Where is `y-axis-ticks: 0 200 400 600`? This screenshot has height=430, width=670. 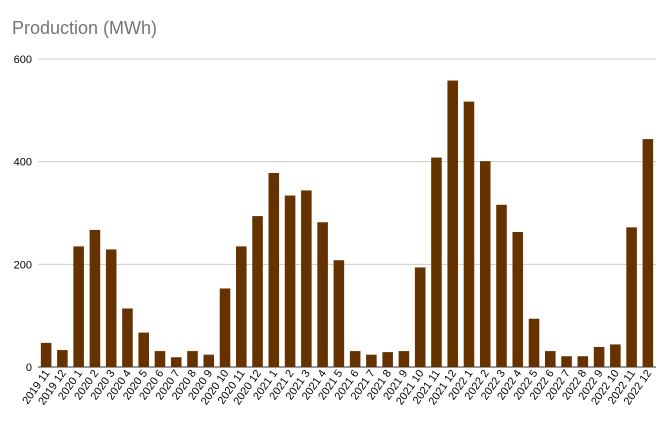 y-axis-ticks: 0 200 400 600 is located at coordinates (23, 214).